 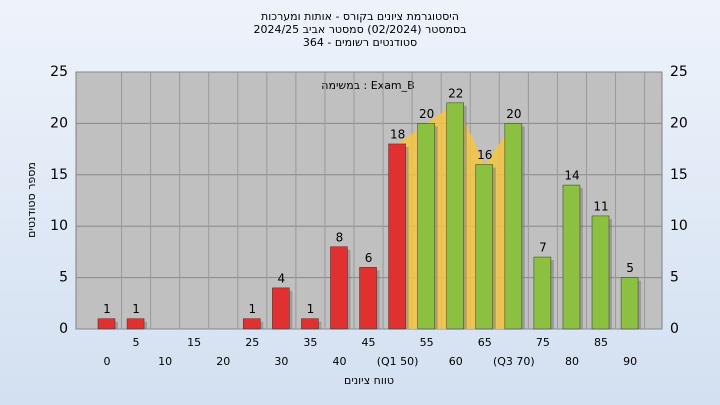 I want to click on y2-tick-label: 15, so click(x=679, y=175).